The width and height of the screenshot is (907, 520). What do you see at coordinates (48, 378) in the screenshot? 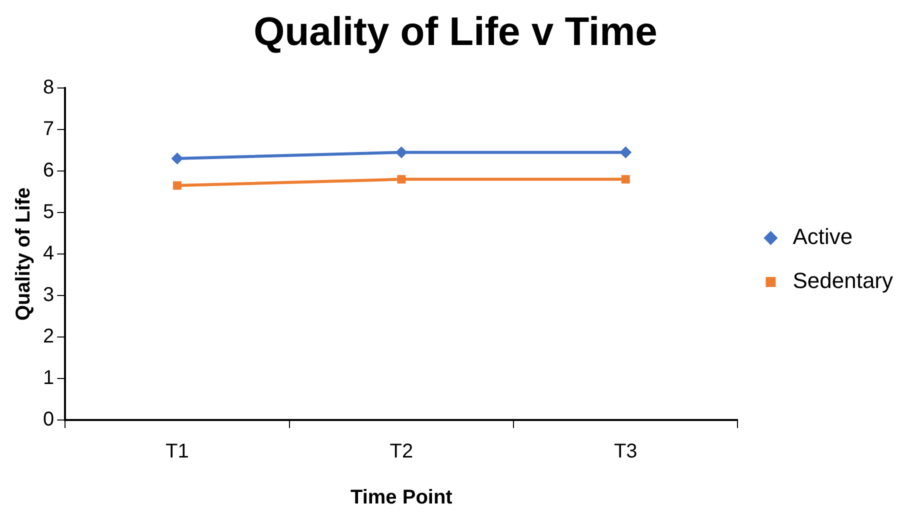
I see `y-tick-label: 1` at bounding box center [48, 378].